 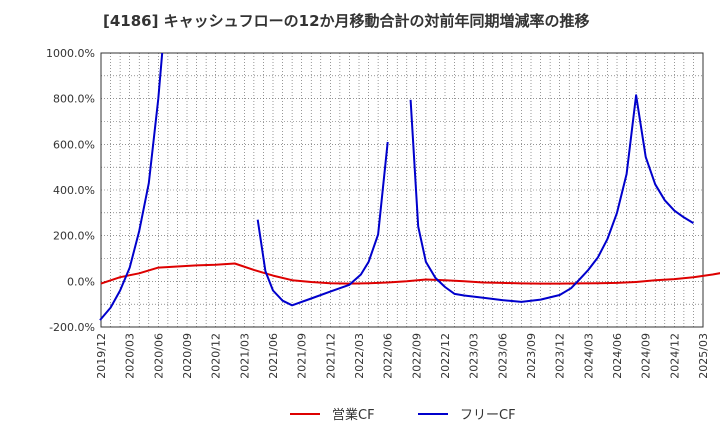 What do you see at coordinates (130, 356) in the screenshot?
I see `x-tick-label: 2020/03` at bounding box center [130, 356].